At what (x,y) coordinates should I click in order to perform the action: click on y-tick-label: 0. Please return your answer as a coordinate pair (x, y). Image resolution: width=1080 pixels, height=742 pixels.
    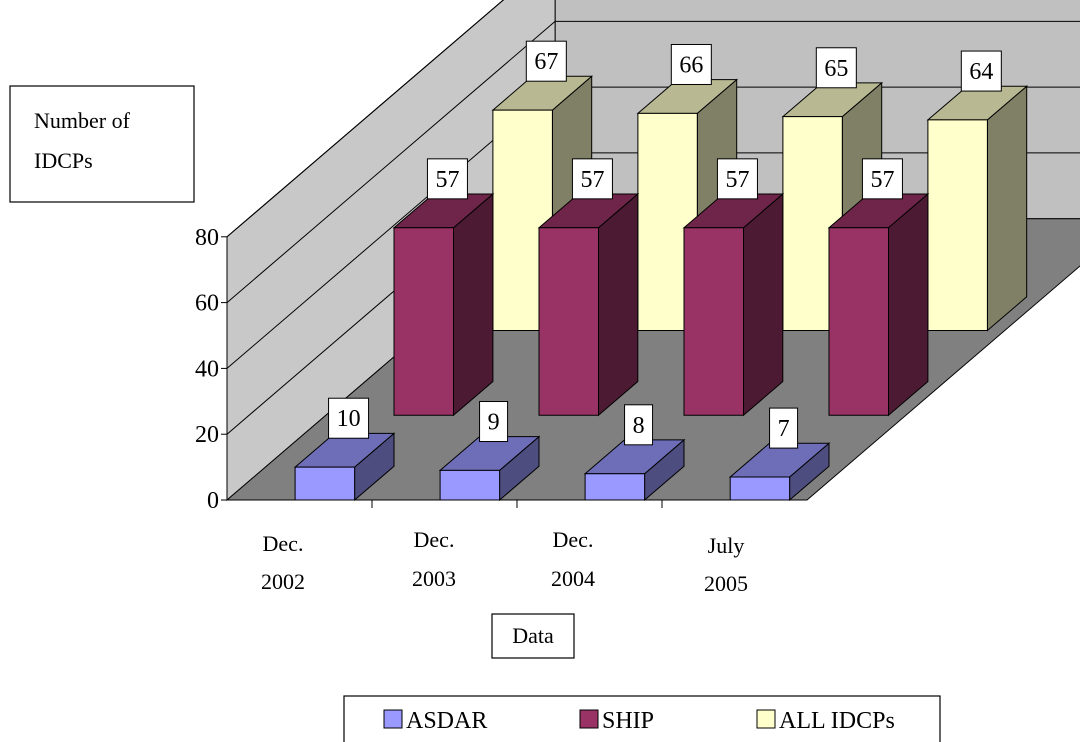
    Looking at the image, I should click on (213, 501).